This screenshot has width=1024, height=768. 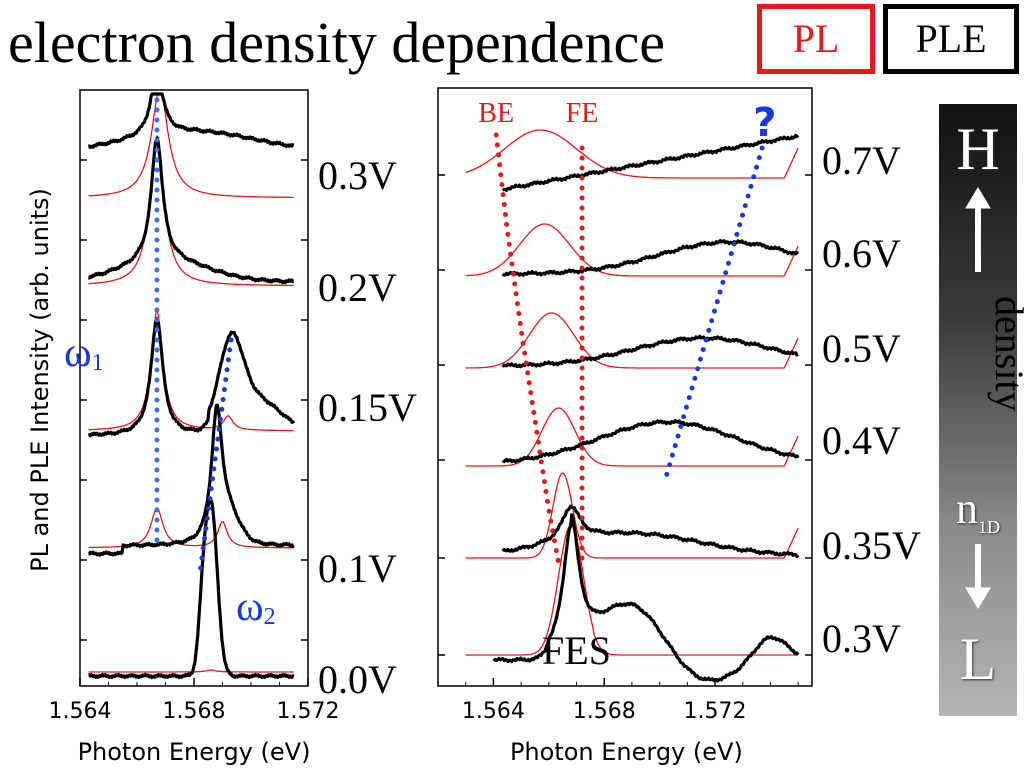 What do you see at coordinates (496, 113) in the screenshot?
I see `be-label: BE` at bounding box center [496, 113].